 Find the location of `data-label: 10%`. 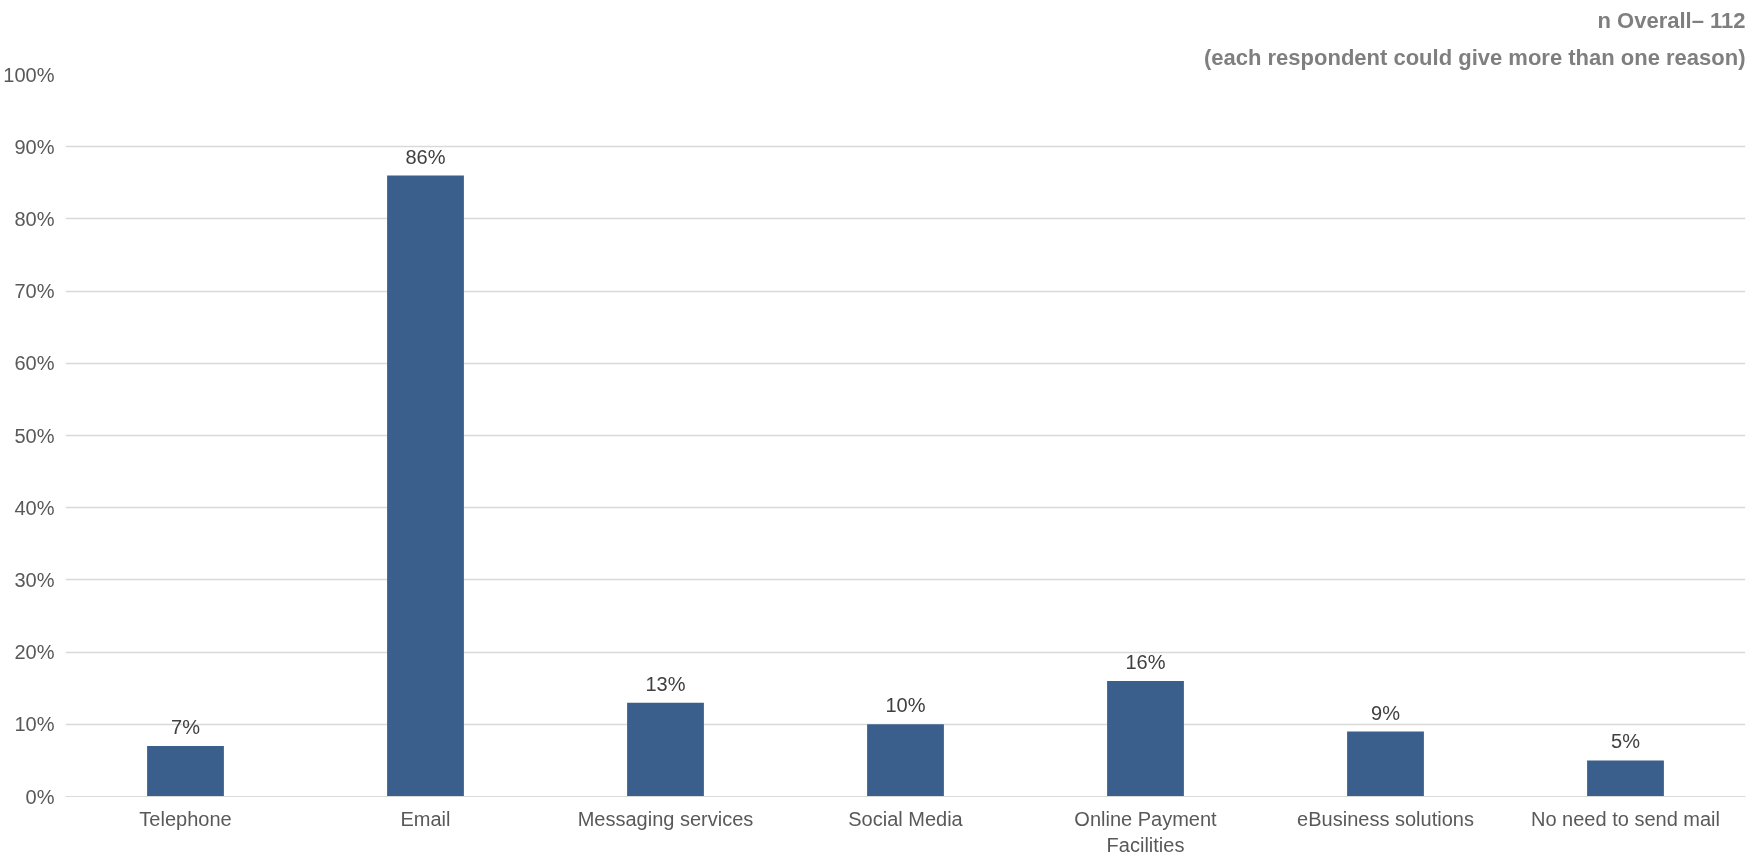

data-label: 10% is located at coordinates (905, 705).